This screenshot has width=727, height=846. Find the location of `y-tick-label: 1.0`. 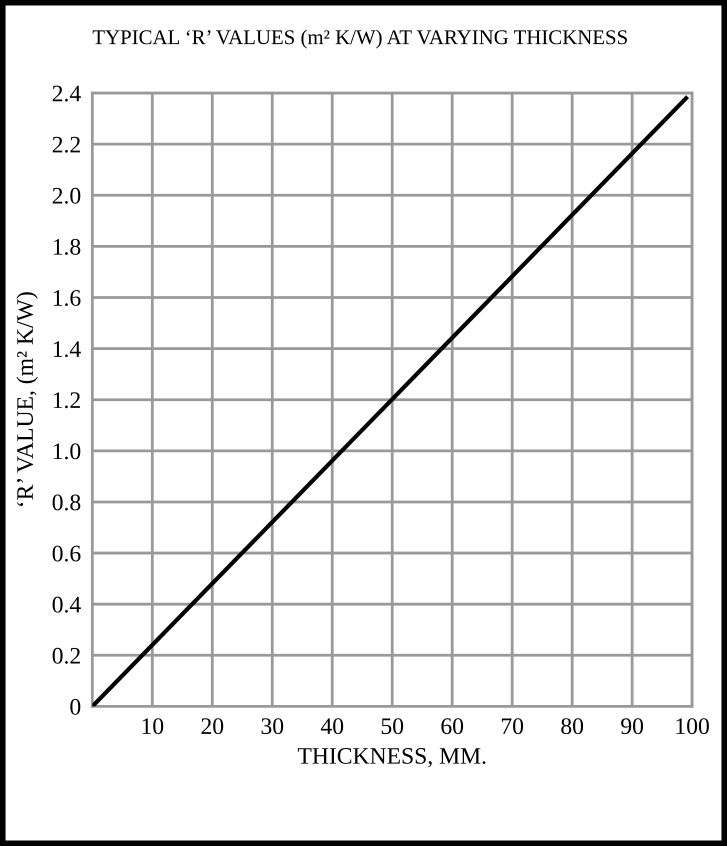

y-tick-label: 1.0 is located at coordinates (67, 451).